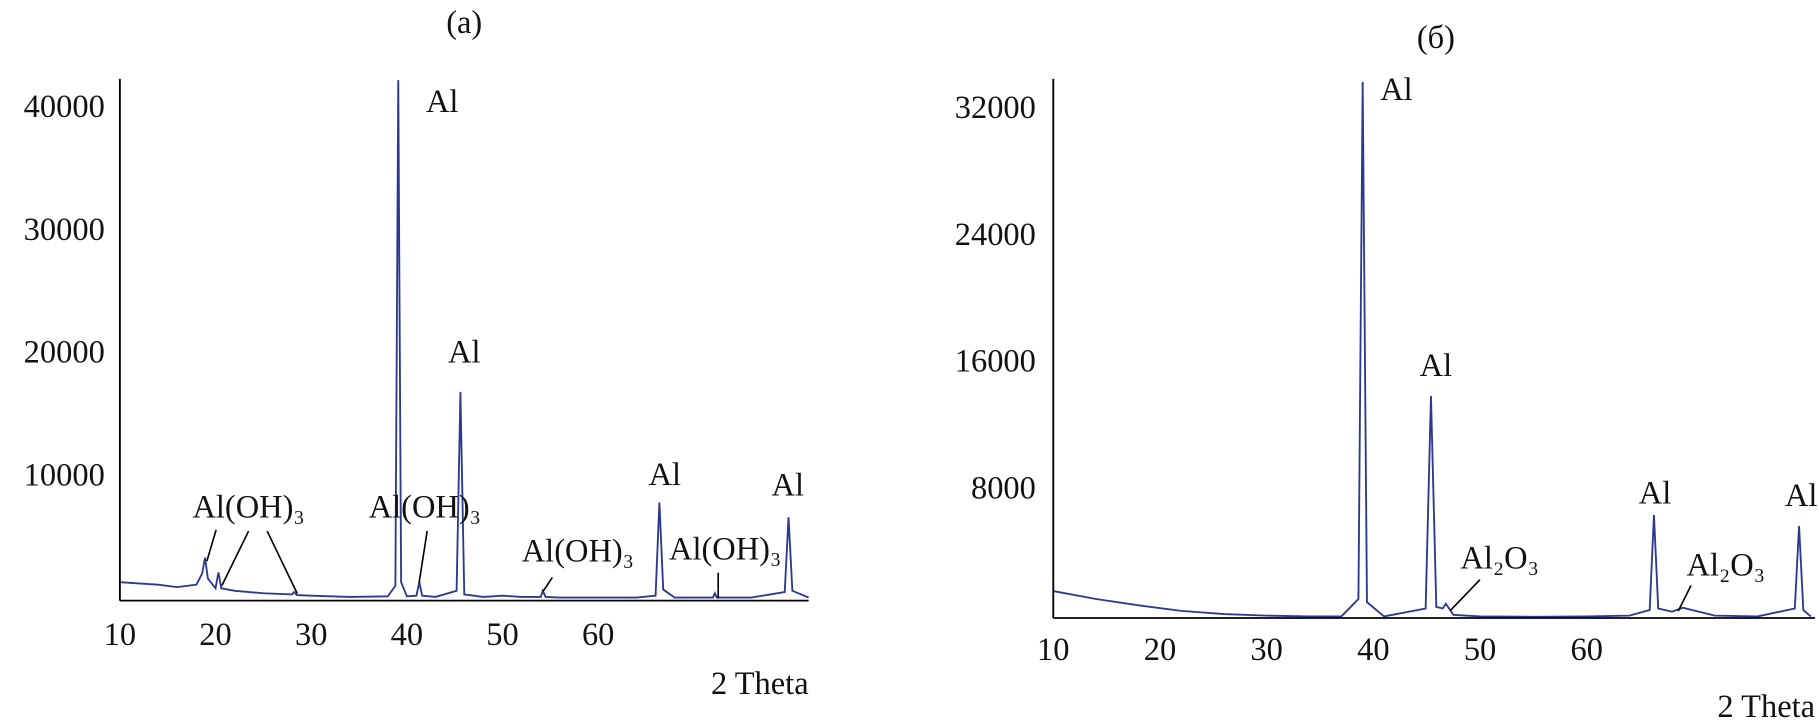  Describe the element at coordinates (64, 353) in the screenshot. I see `y-tick-label: 20000` at that location.